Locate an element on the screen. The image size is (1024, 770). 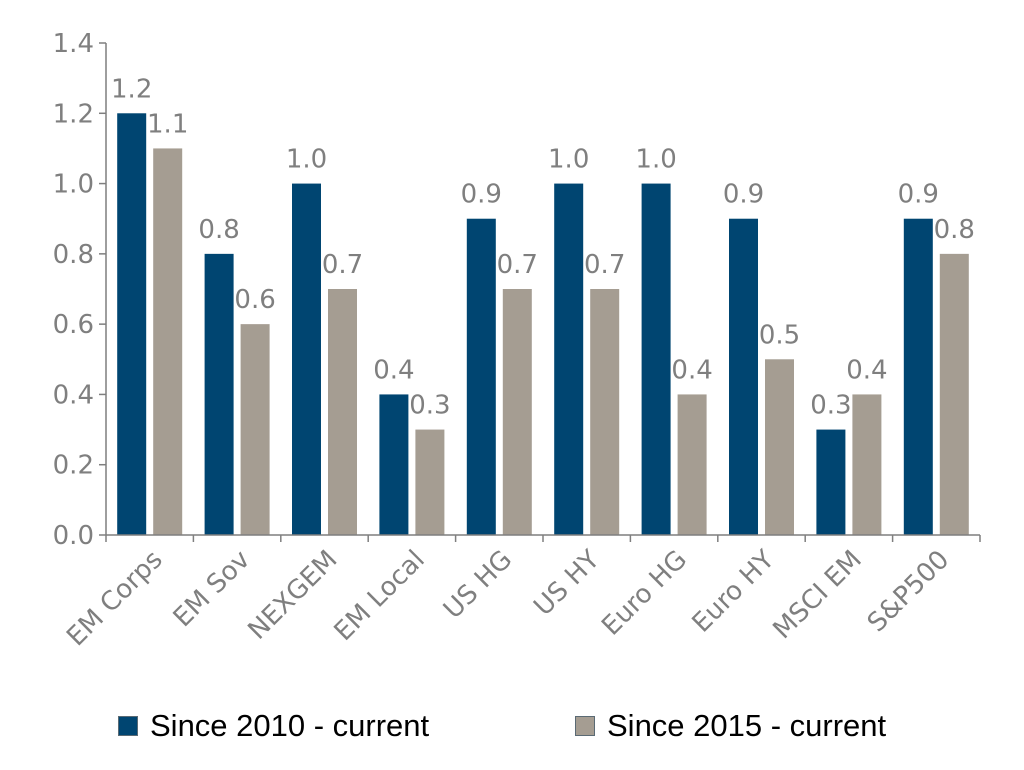
x-category-label: EM Sov is located at coordinates (212, 589).